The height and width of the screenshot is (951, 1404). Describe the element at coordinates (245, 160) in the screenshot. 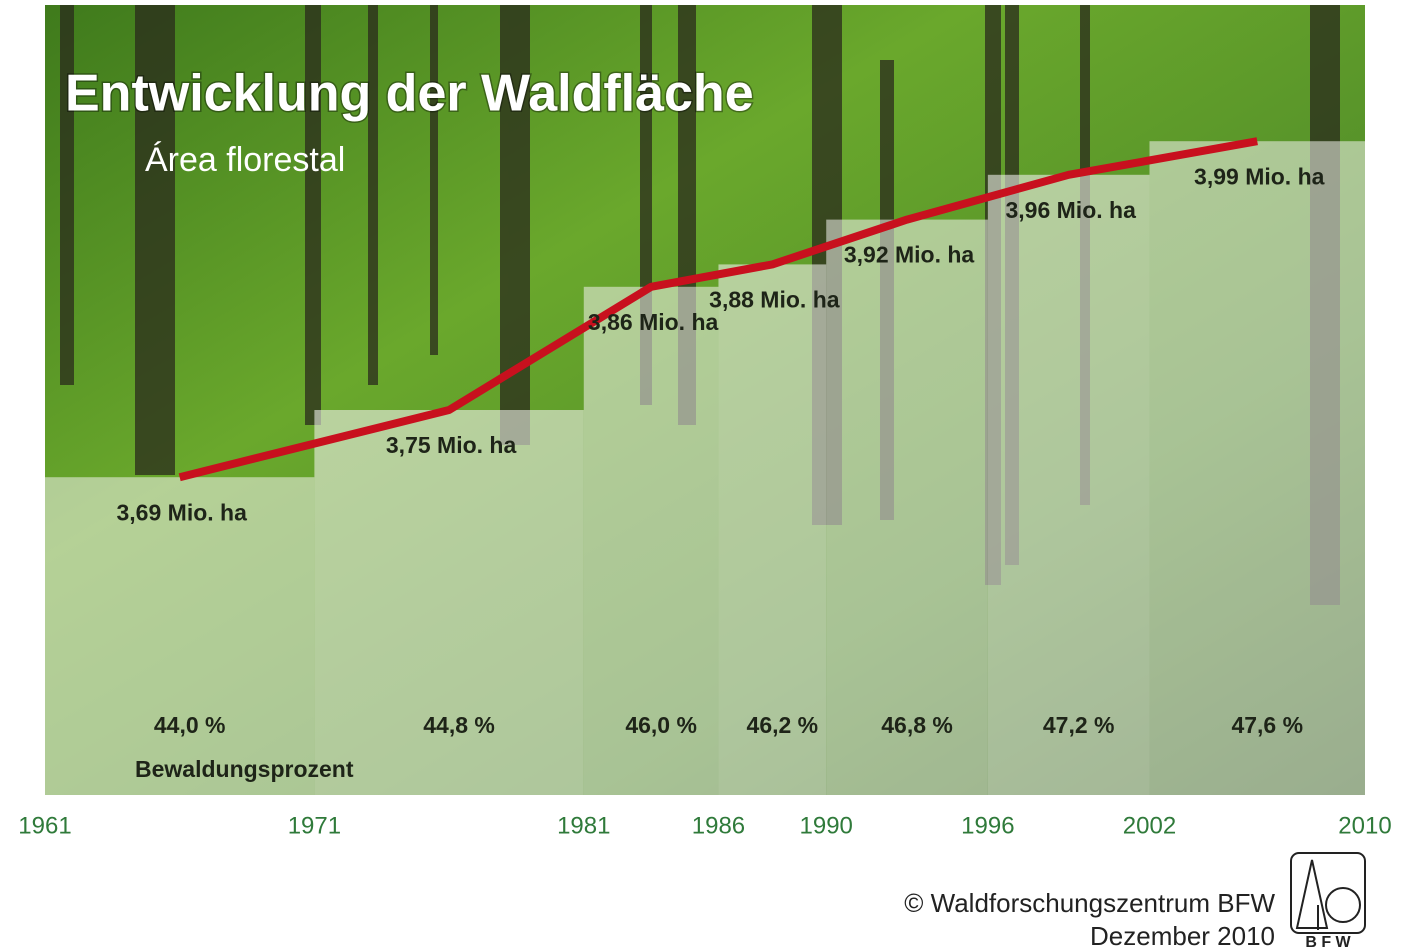

I see `chart-subtitle: Área florestal` at that location.